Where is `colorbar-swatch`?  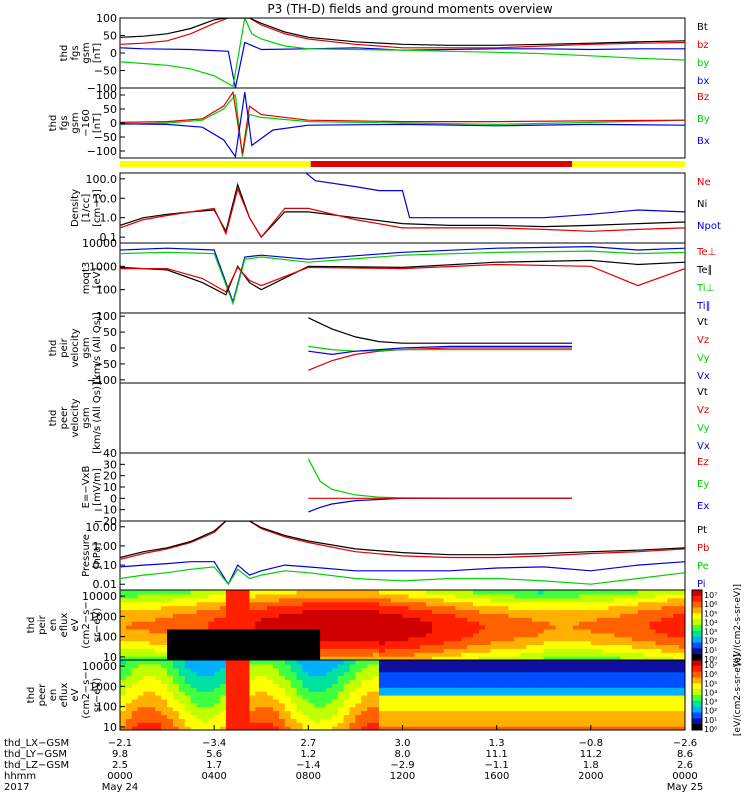 colorbar-swatch is located at coordinates (697, 709).